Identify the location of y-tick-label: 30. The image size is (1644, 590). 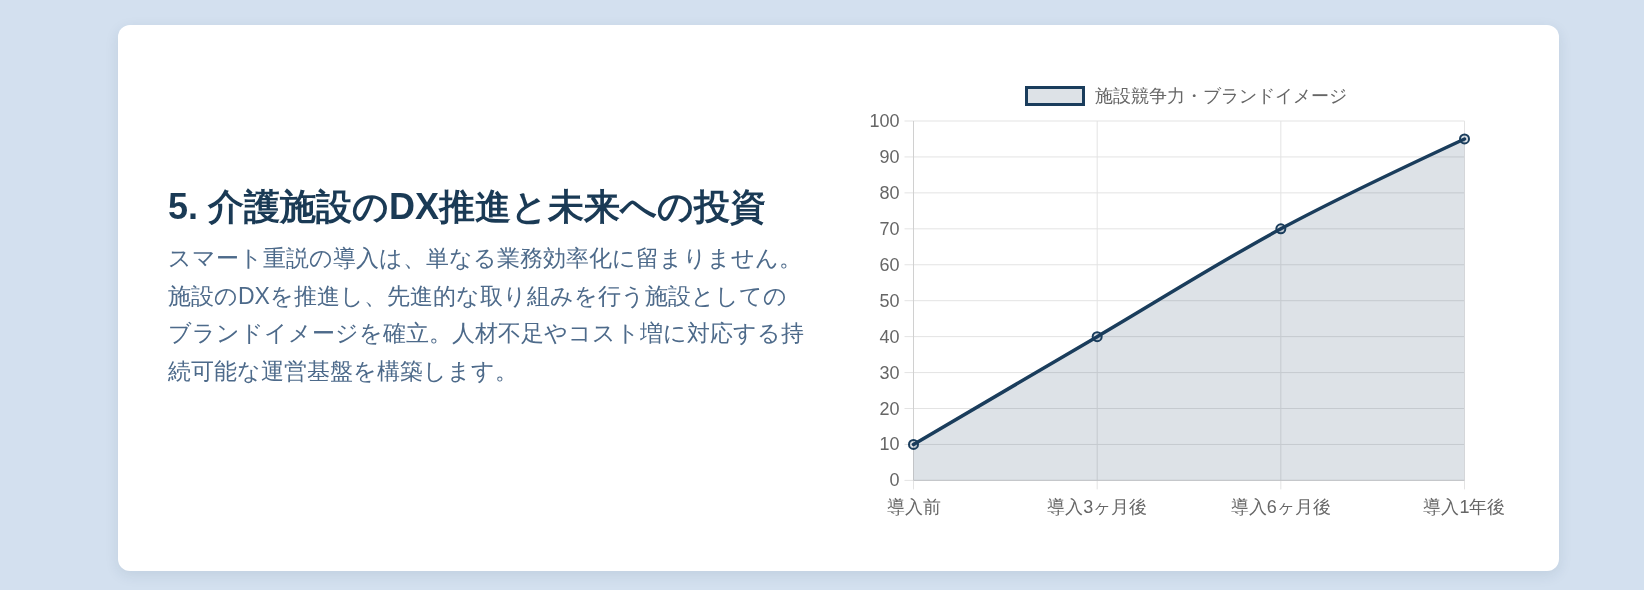
(889, 372).